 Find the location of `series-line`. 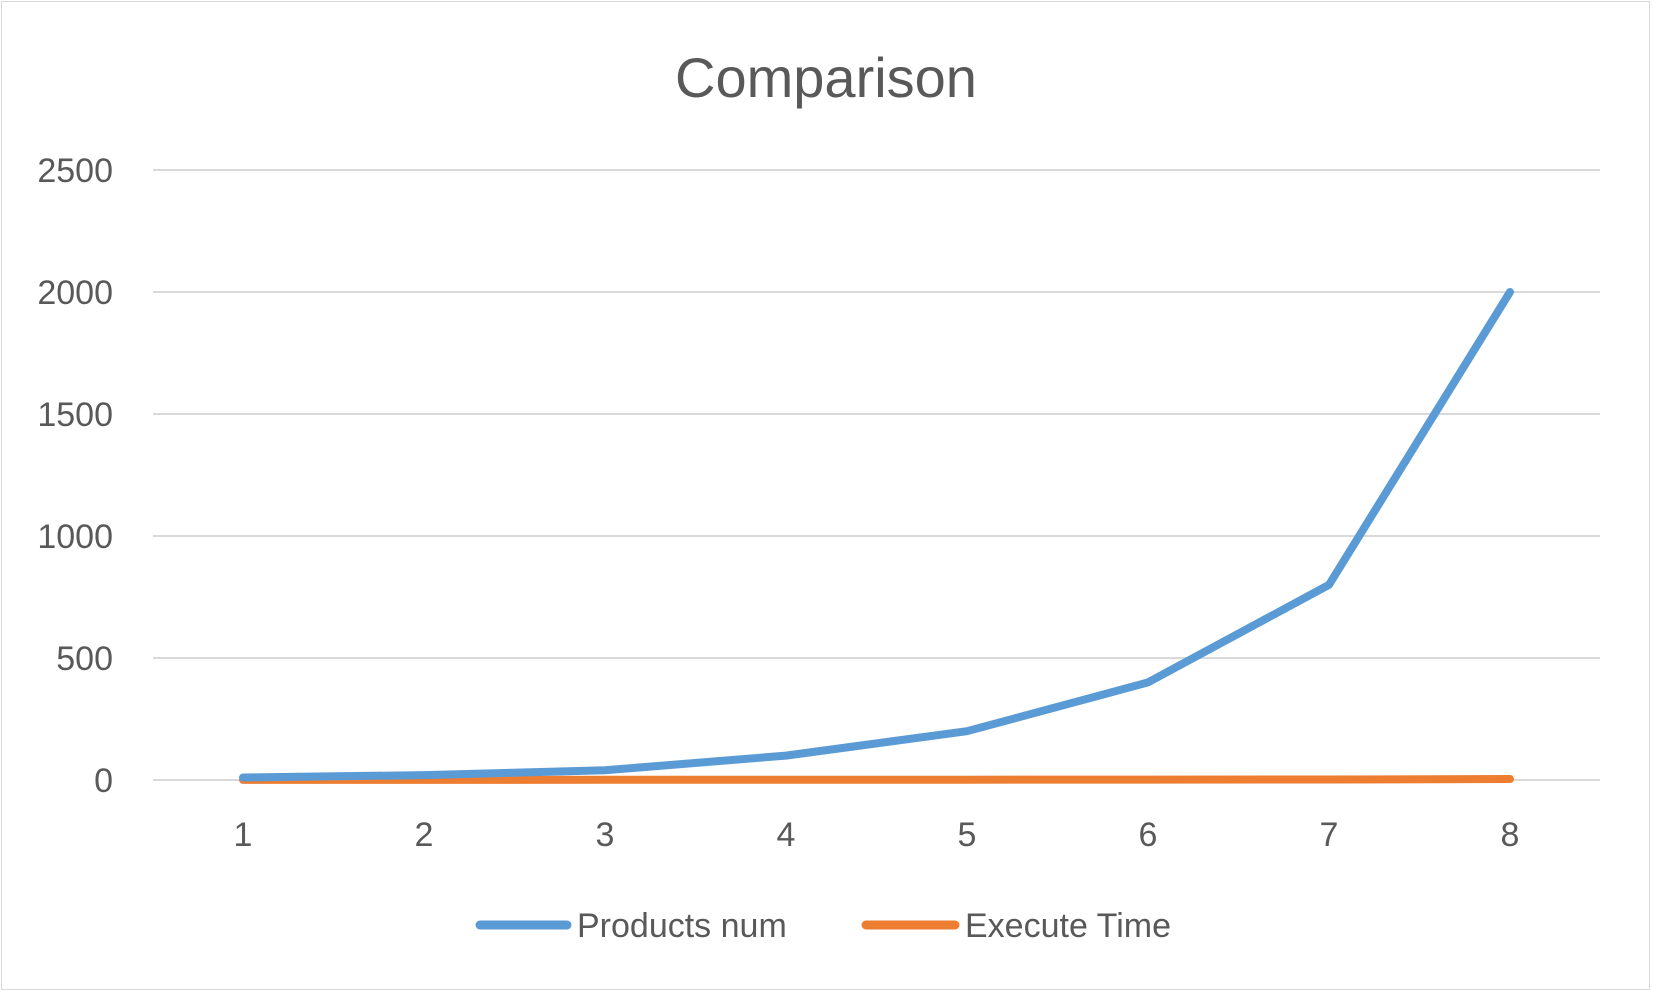

series-line is located at coordinates (876, 779).